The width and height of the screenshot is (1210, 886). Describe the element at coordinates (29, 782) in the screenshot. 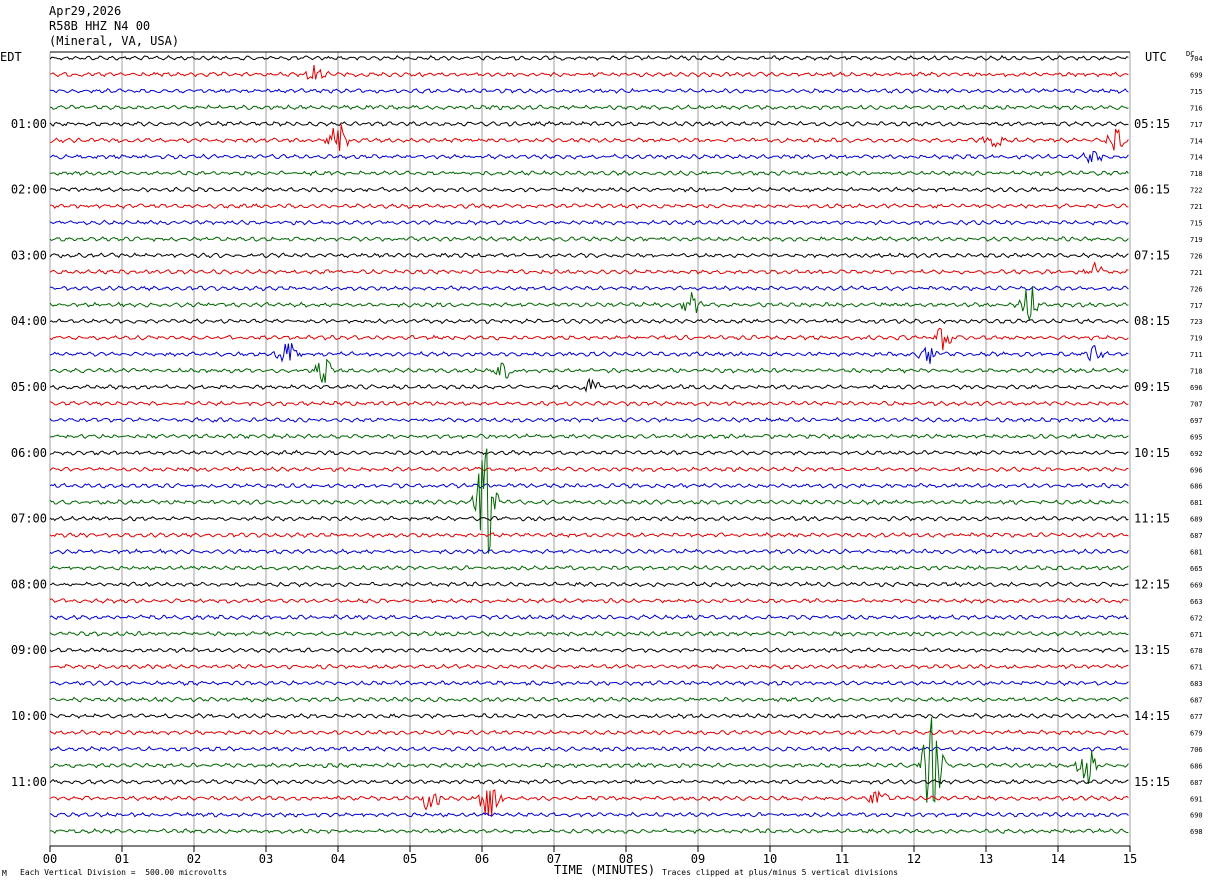

I see `left-time-label: 11:00` at that location.